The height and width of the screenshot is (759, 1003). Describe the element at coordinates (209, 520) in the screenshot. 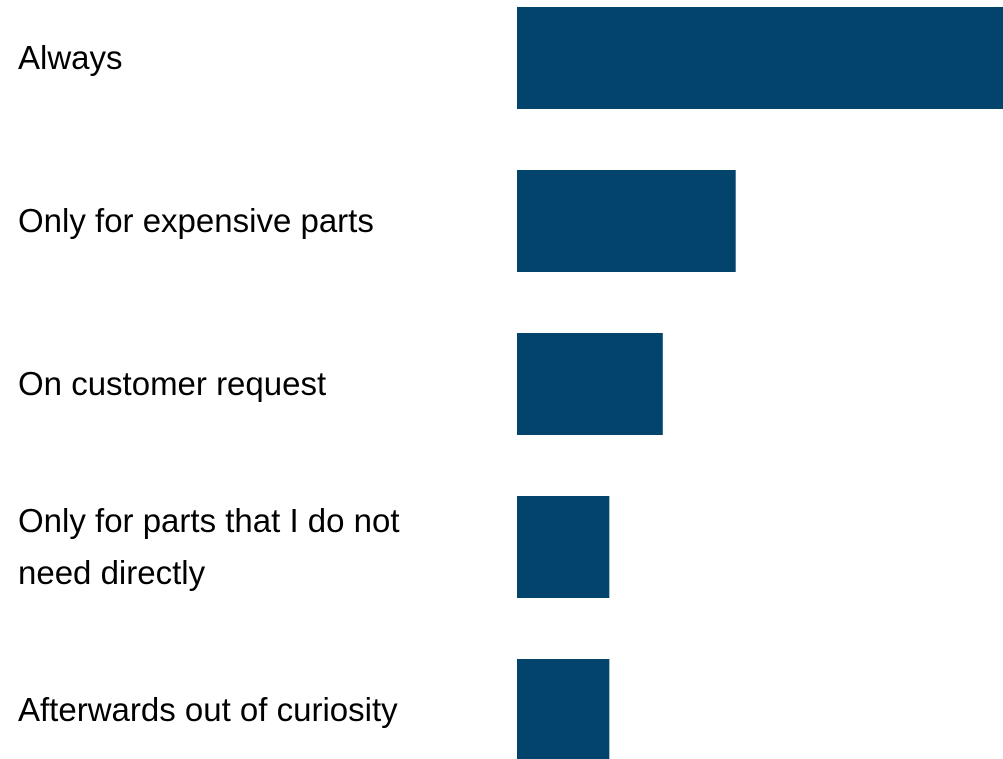

I see `category-label-line: Only for parts that I do not` at that location.